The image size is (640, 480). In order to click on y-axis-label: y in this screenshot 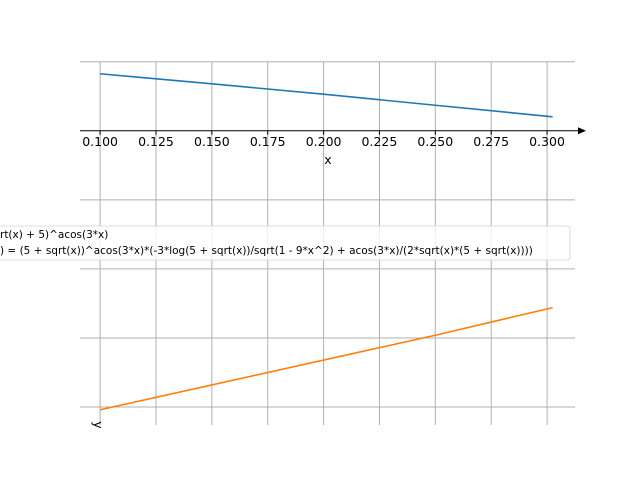, I will do `click(98, 425)`.